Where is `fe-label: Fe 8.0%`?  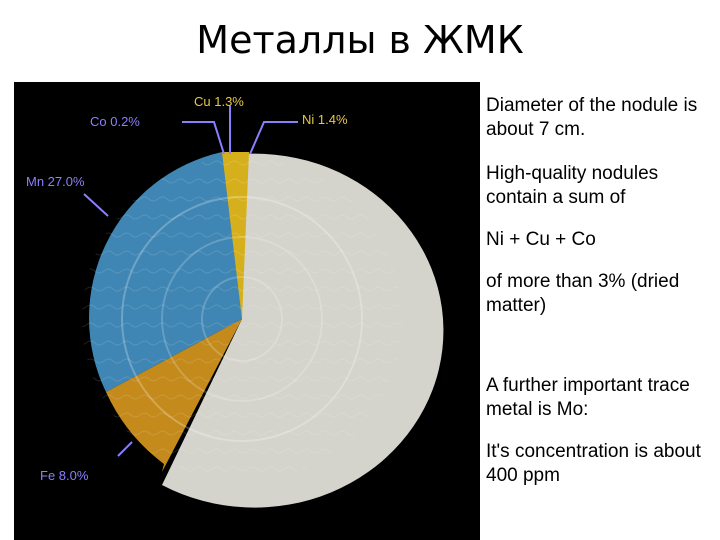 fe-label: Fe 8.0% is located at coordinates (64, 475).